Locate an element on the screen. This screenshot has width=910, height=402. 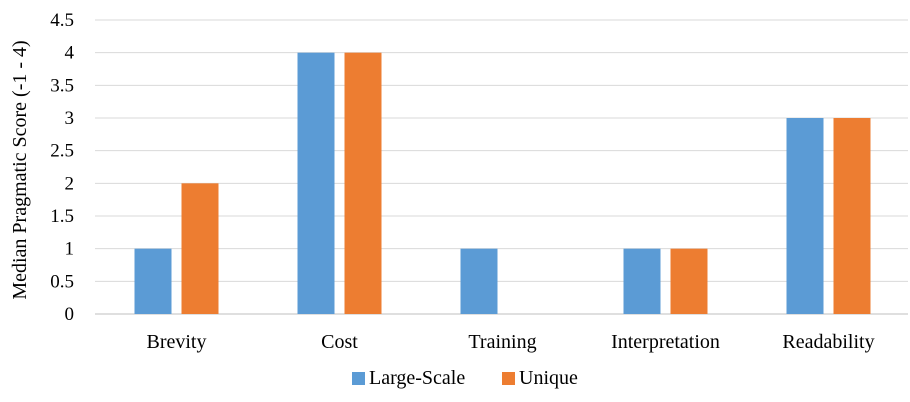
x-category-label: Training is located at coordinates (502, 342).